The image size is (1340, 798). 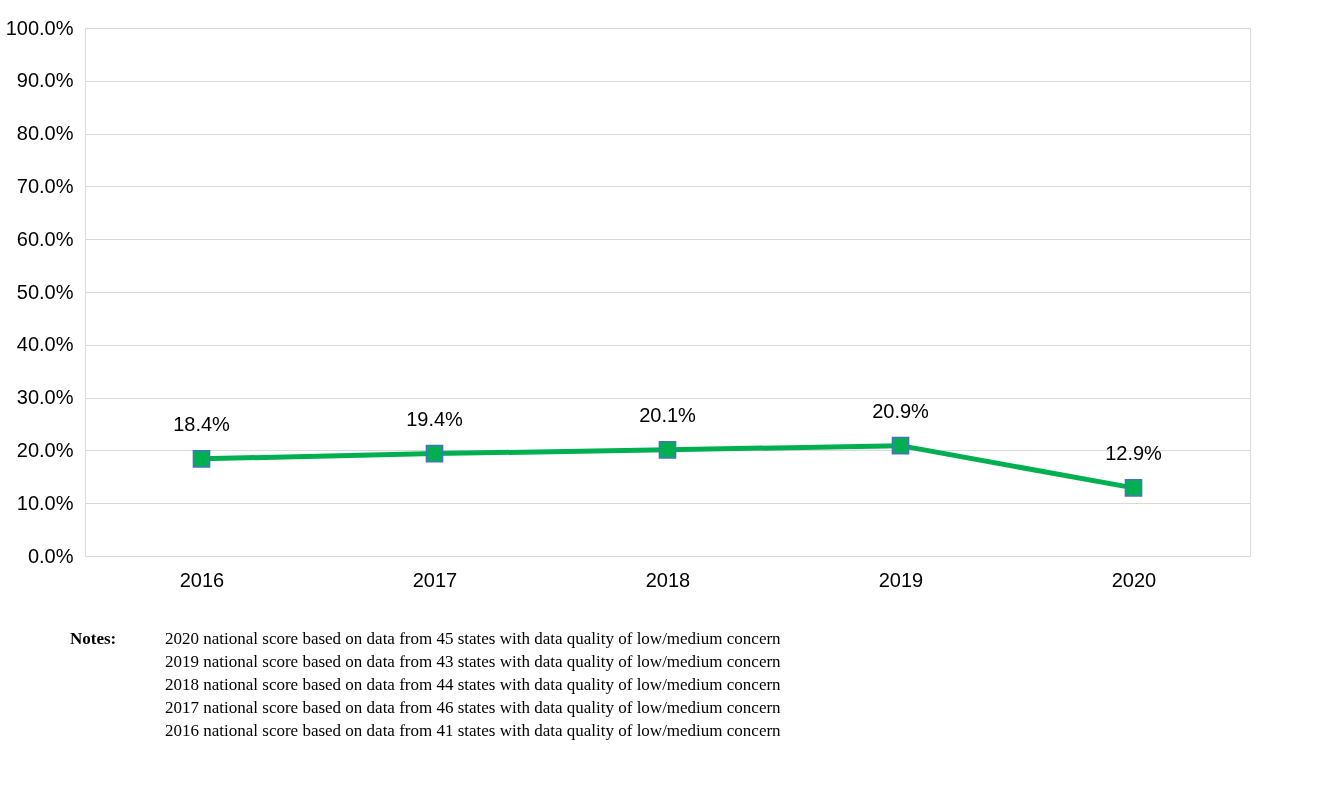 I want to click on text: Notes:, so click(x=93, y=638).